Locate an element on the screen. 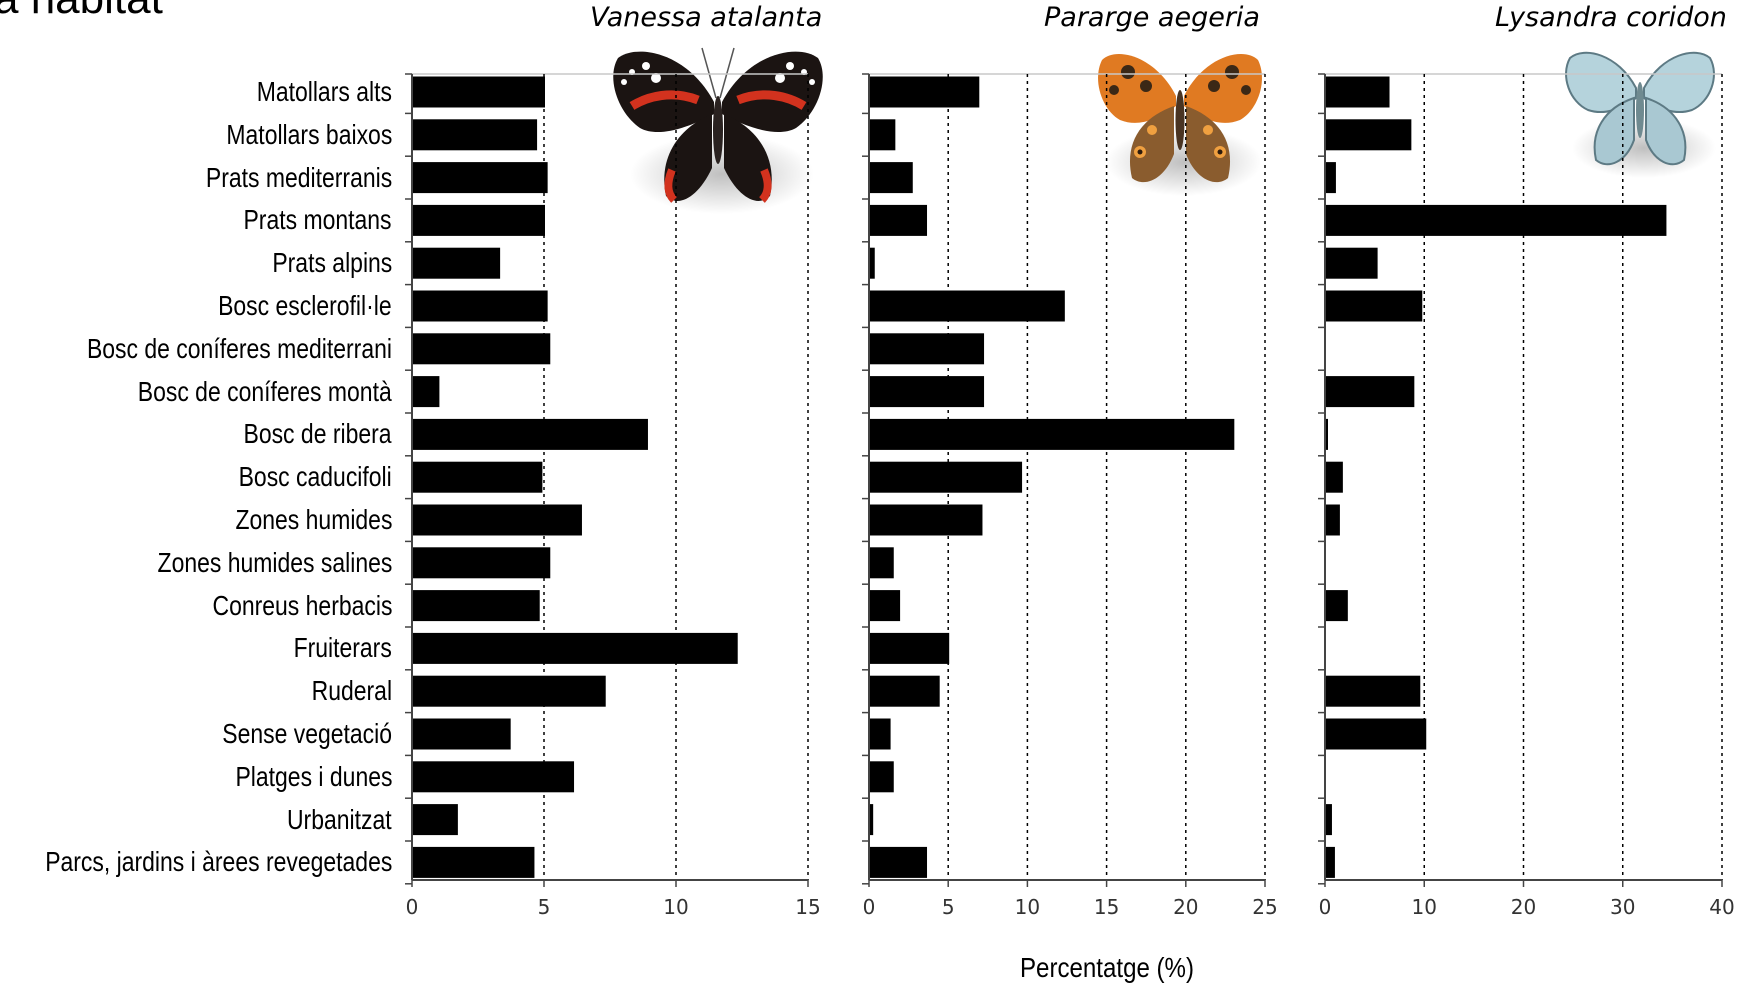  category-label: Matollars baixos is located at coordinates (309, 134).